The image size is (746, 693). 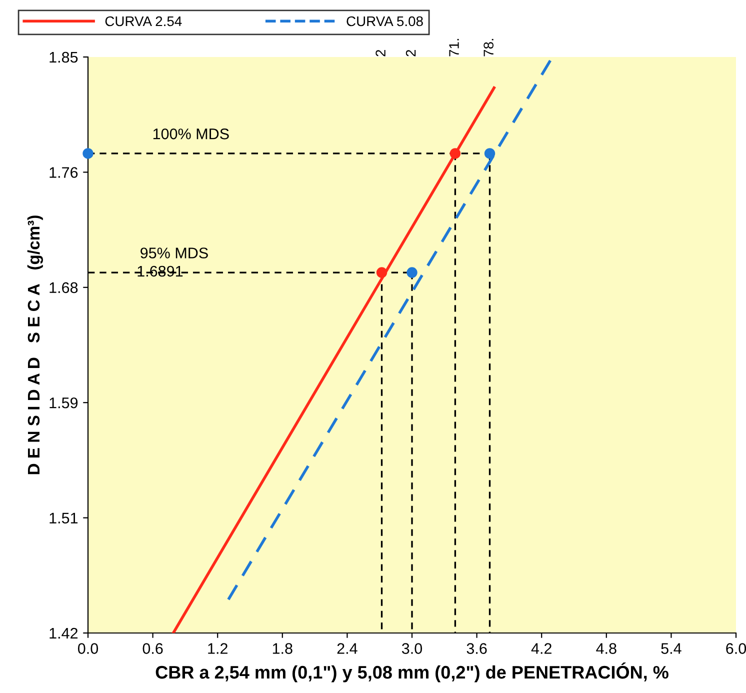 What do you see at coordinates (412, 672) in the screenshot?
I see `x-axis-title: CBR a 2,54 mm (0,1") y 5,08 mm (0,2") de PENETRACIÓN, %` at bounding box center [412, 672].